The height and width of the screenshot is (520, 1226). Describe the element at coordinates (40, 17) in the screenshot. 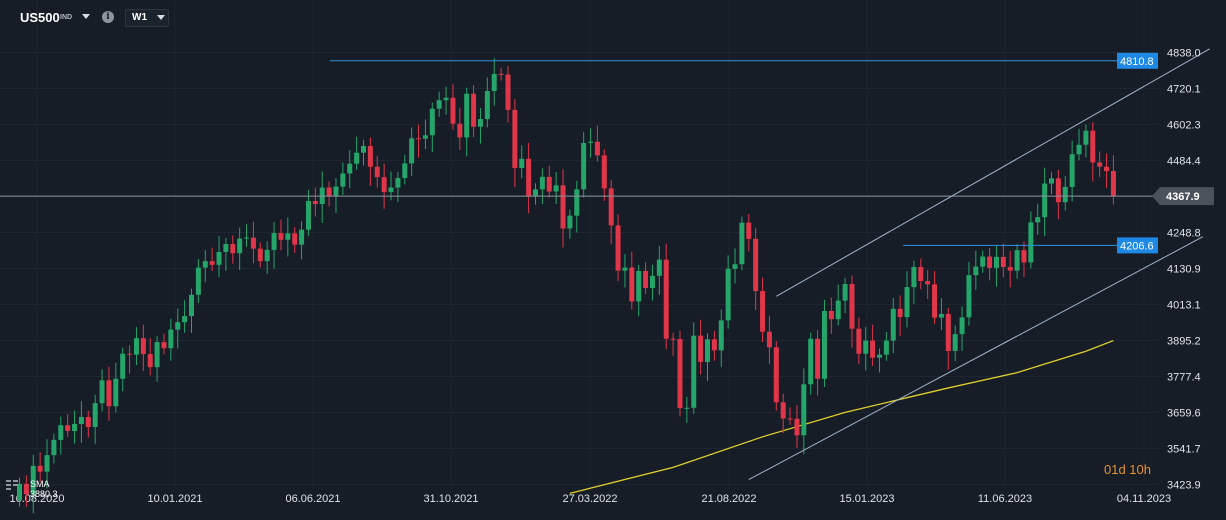

I see `symbol-name: US500` at that location.